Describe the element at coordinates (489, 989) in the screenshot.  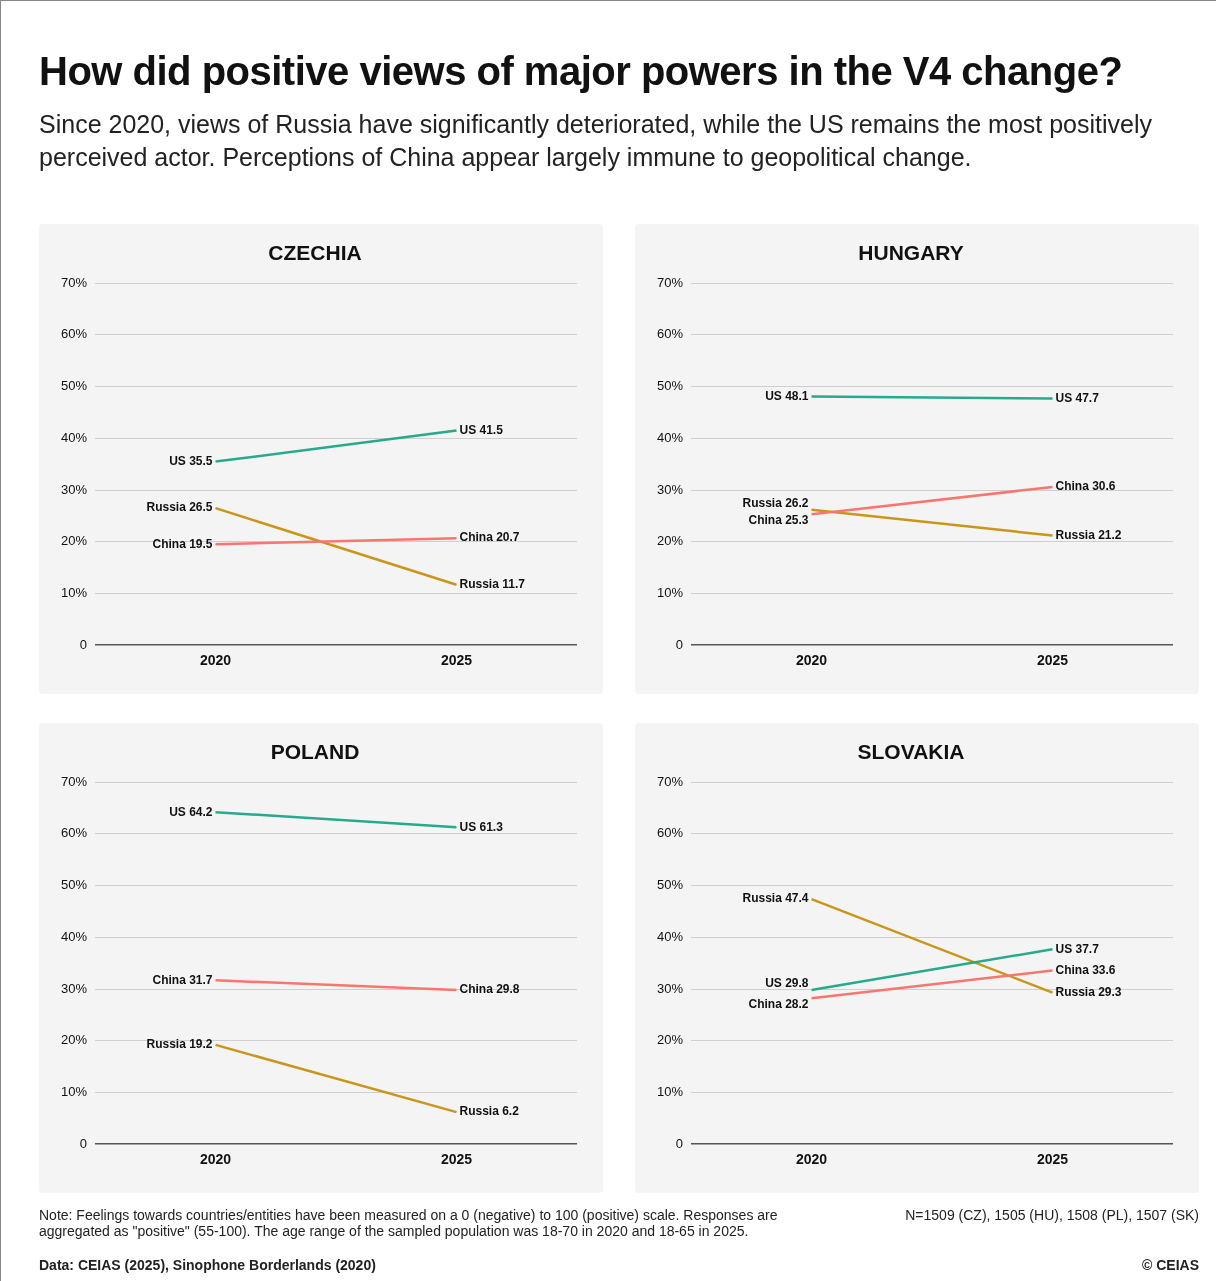
I see `data-label: China 29.8` at that location.